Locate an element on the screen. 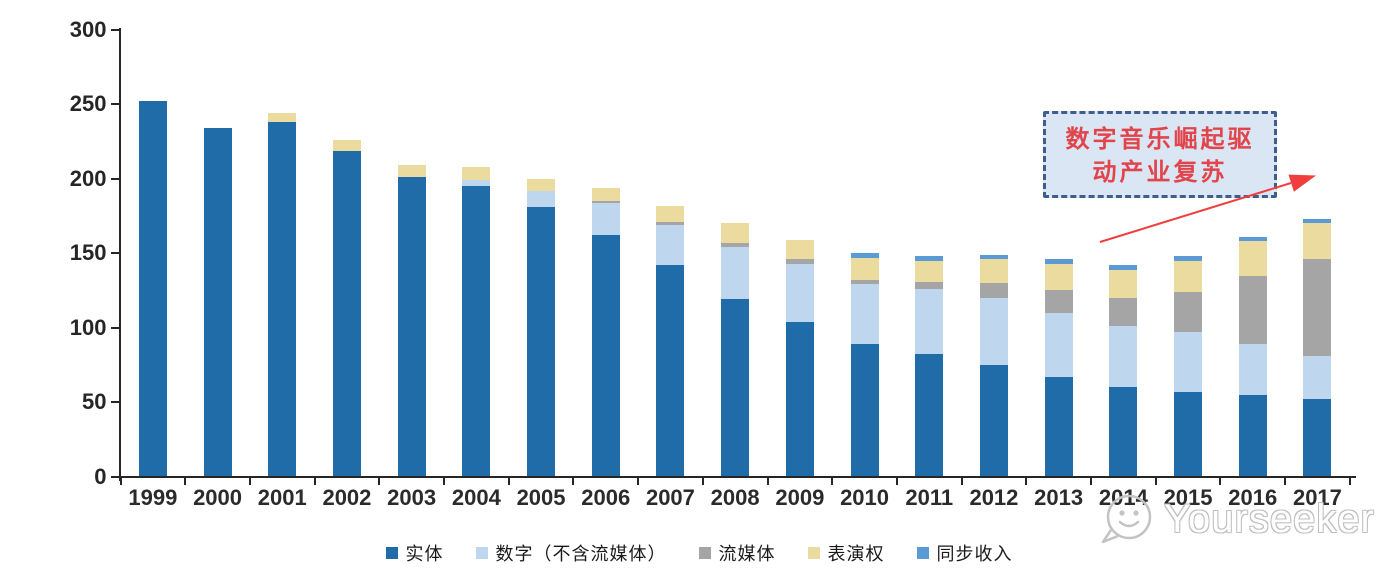 The image size is (1398, 582). bar-segment-实体-2015 is located at coordinates (1188, 434).